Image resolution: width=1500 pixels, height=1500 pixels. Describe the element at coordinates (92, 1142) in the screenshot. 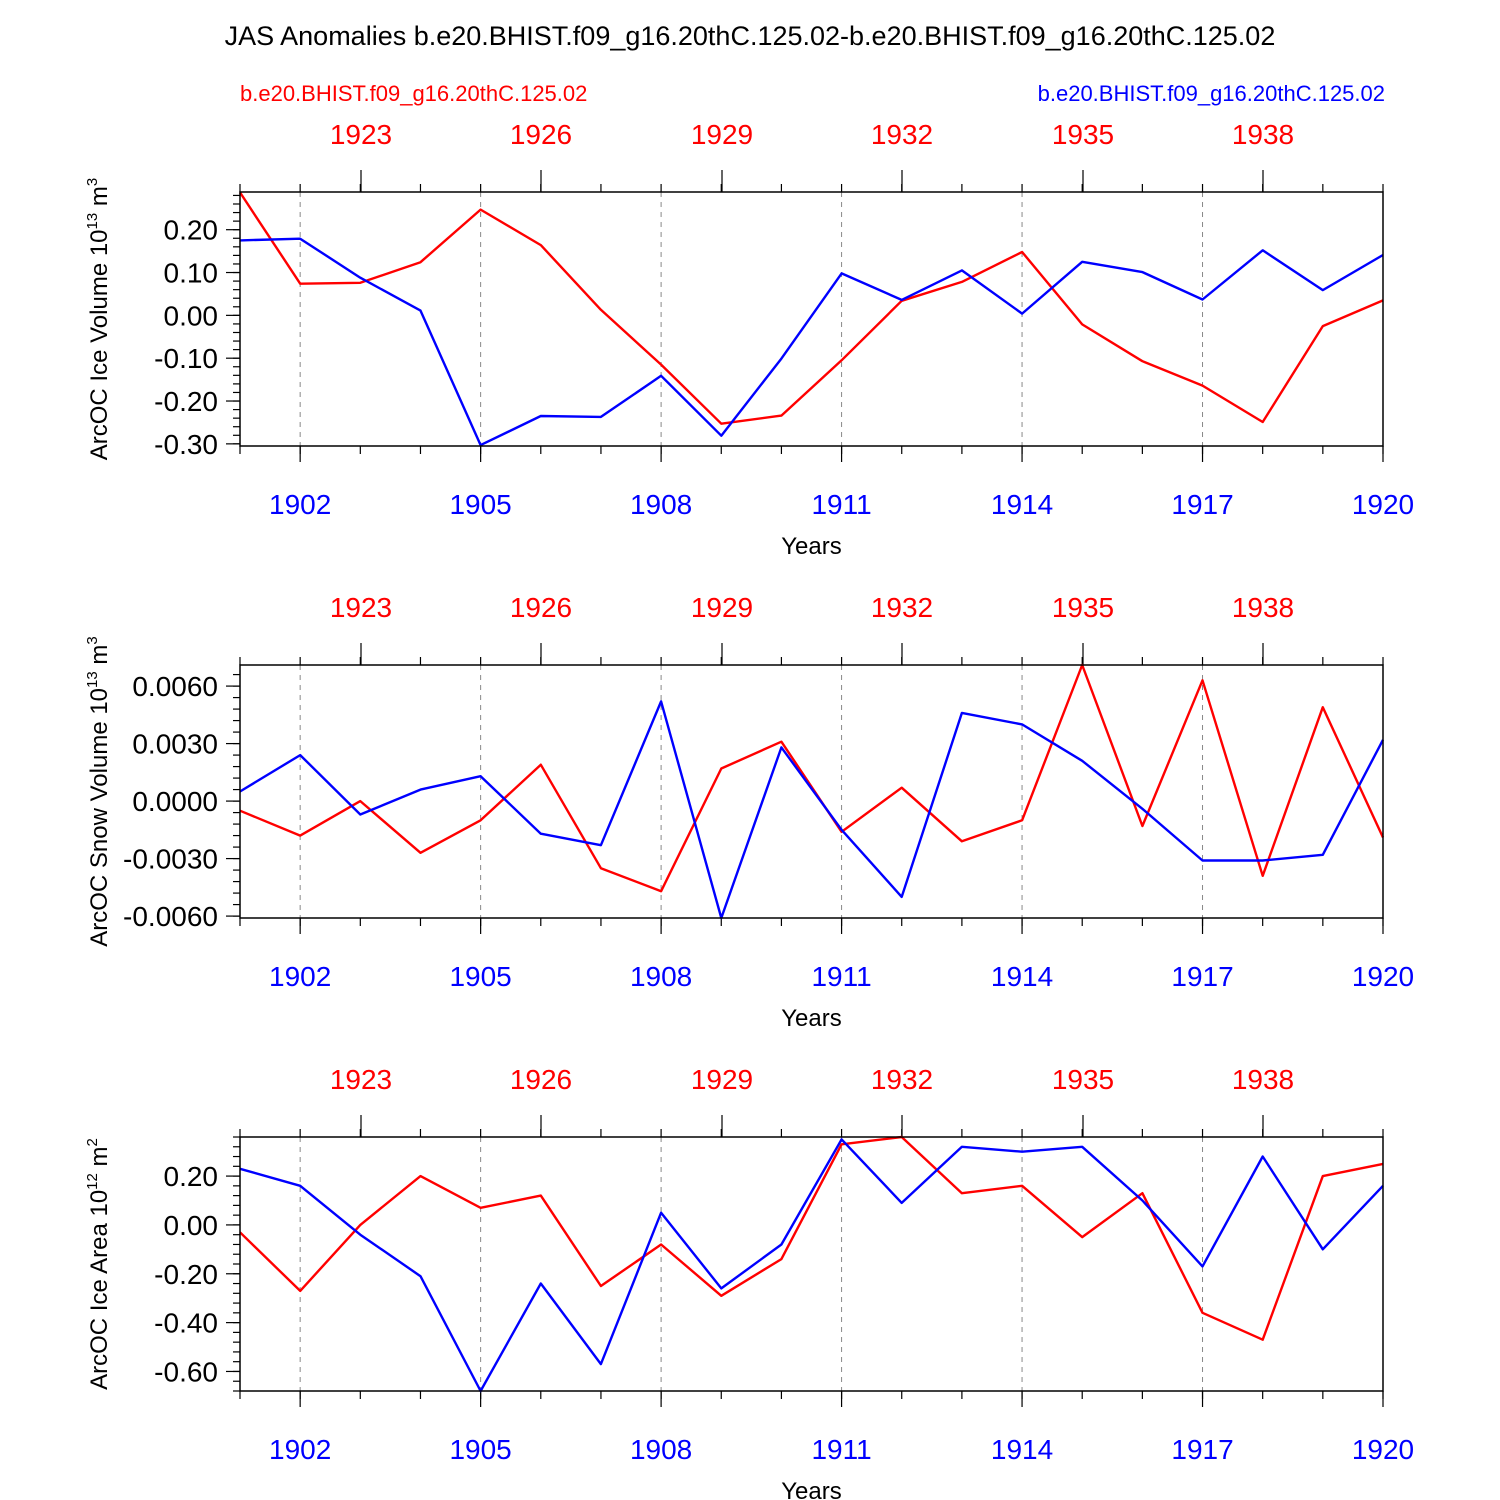

I see `y-axis-title-unit-exponent: 2` at that location.